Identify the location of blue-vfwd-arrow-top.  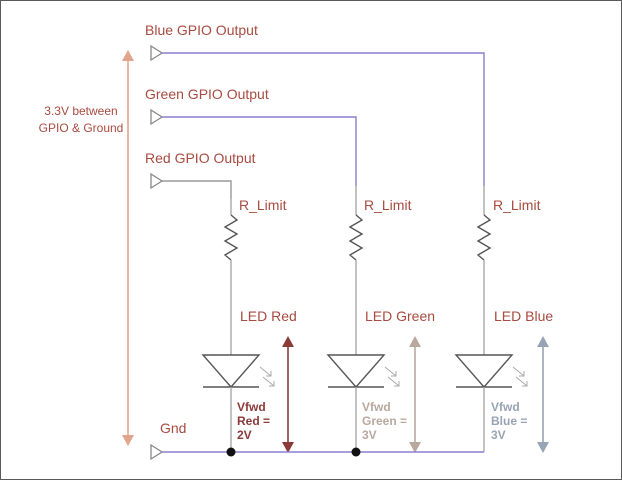
(543, 341).